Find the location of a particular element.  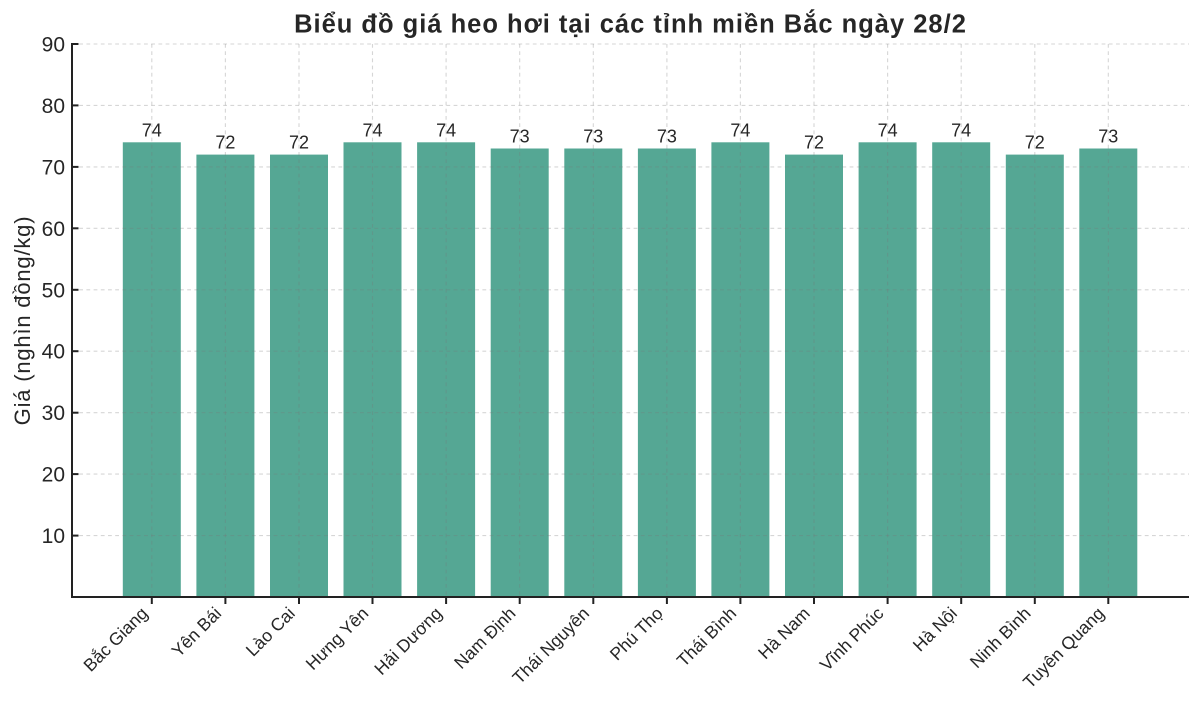

svg-text: 90 is located at coordinates (53, 45).